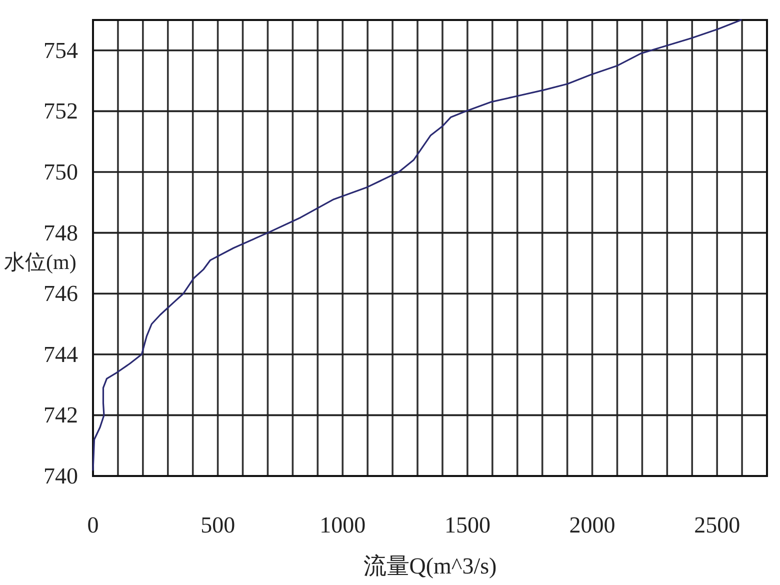 The image size is (780, 585). What do you see at coordinates (61, 233) in the screenshot?
I see `y-tick-label: 748` at bounding box center [61, 233].